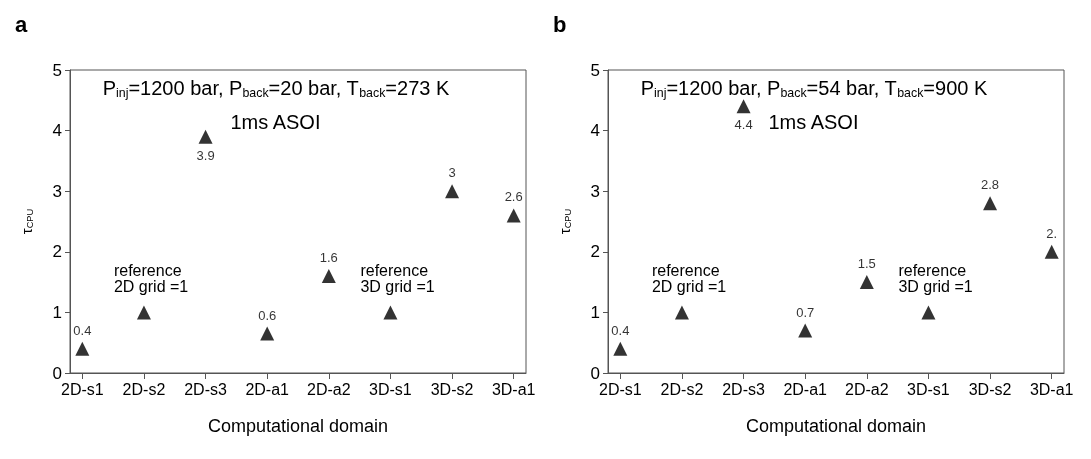  Describe the element at coordinates (513, 197) in the screenshot. I see `data-label: 2.6` at that location.